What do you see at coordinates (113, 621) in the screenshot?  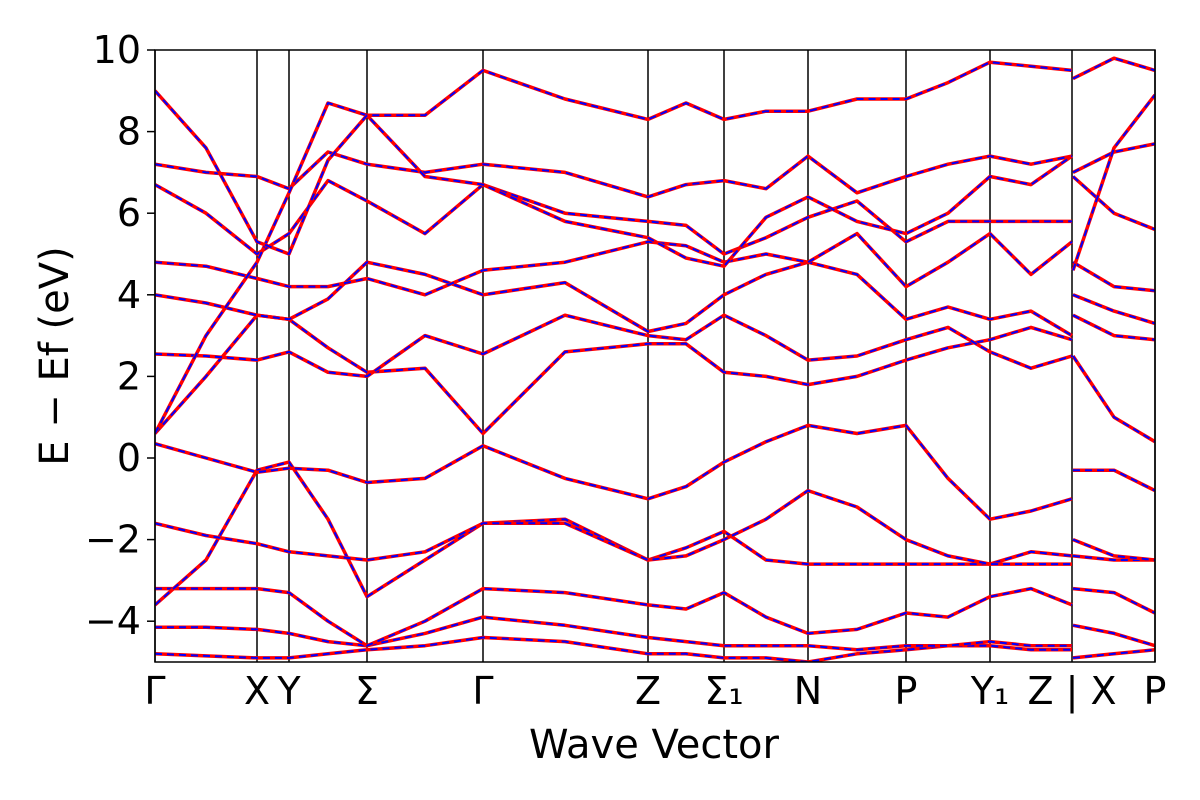 I see `y-tick-label: −4` at bounding box center [113, 621].